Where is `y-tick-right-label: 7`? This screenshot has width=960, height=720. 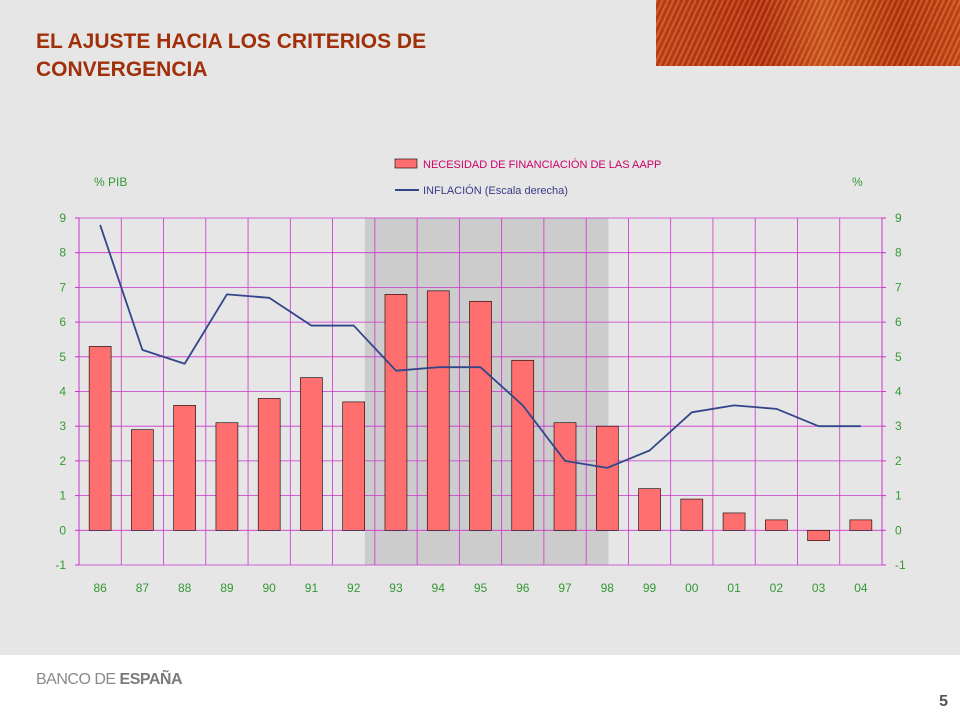
y-tick-right-label: 7 is located at coordinates (898, 287).